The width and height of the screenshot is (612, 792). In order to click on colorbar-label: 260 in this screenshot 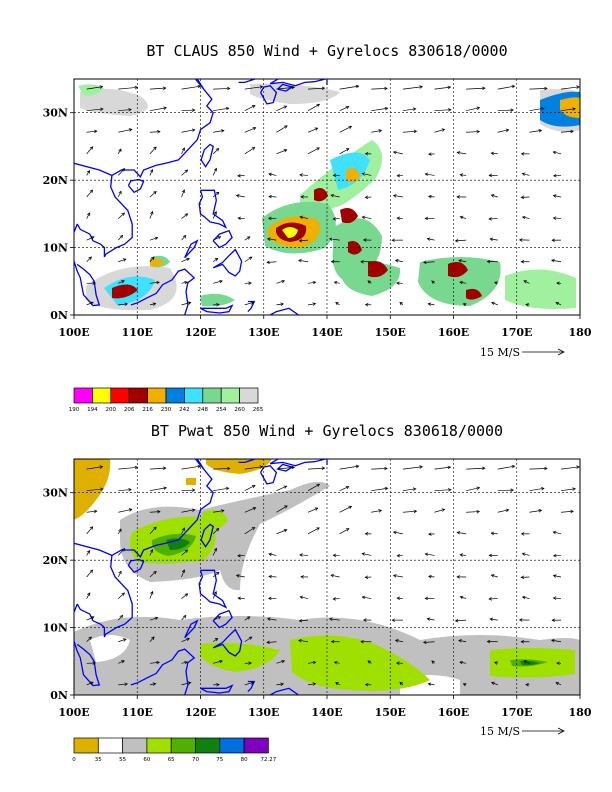, I will do `click(239, 410)`.